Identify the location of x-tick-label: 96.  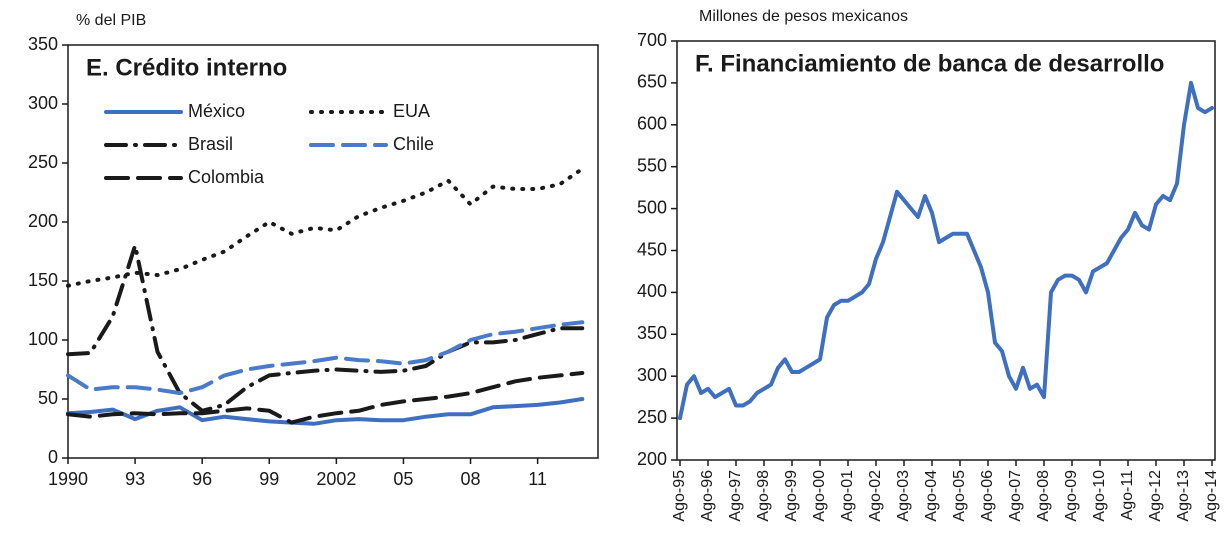
(202, 479).